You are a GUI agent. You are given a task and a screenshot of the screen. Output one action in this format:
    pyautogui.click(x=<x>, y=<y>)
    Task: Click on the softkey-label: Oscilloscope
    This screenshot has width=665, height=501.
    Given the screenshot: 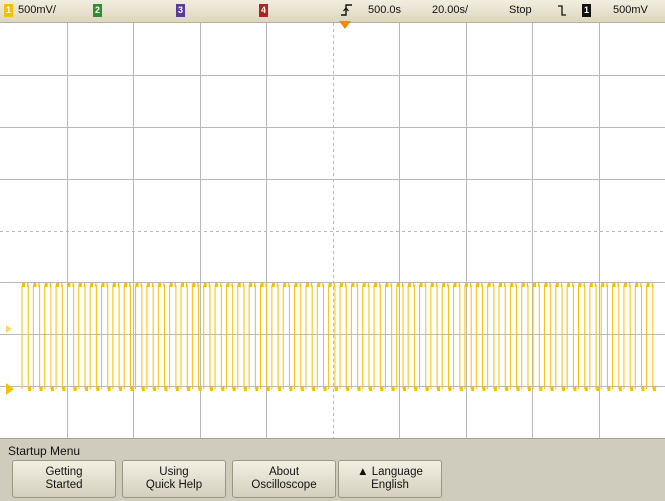 What is the action you would take?
    pyautogui.click(x=284, y=485)
    